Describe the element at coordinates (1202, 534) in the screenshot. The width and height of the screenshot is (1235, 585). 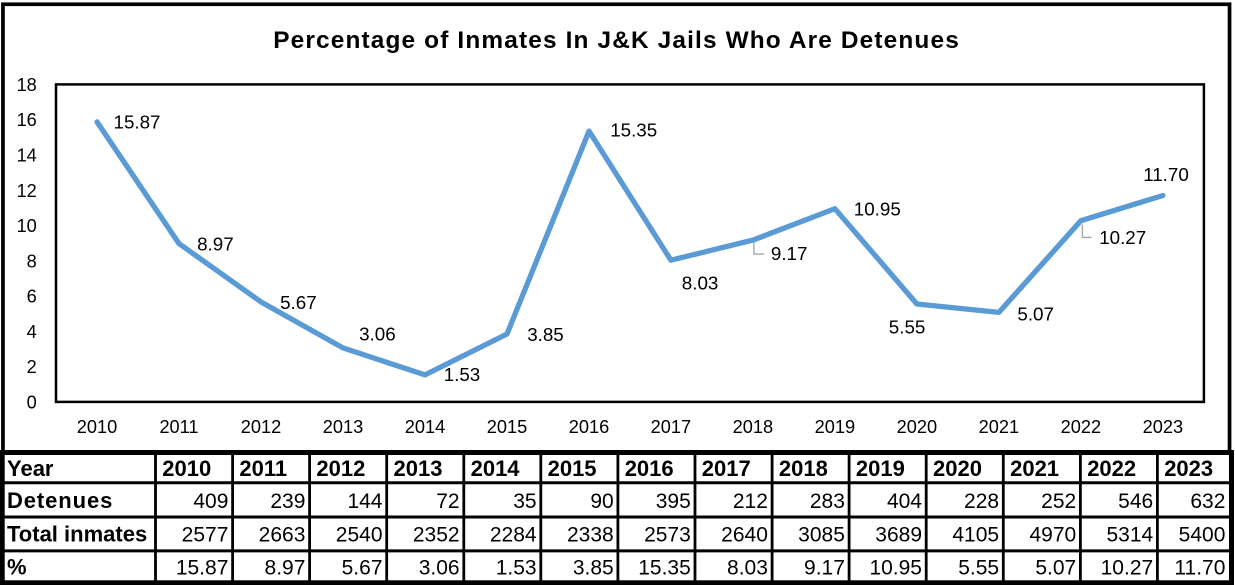
I see `svg-text: 5400` at that location.